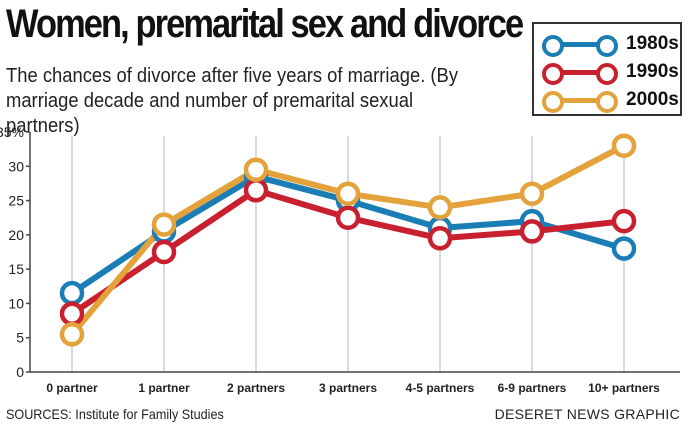  What do you see at coordinates (532, 388) in the screenshot?
I see `x-tick-label-5: 6-9 partners` at bounding box center [532, 388].